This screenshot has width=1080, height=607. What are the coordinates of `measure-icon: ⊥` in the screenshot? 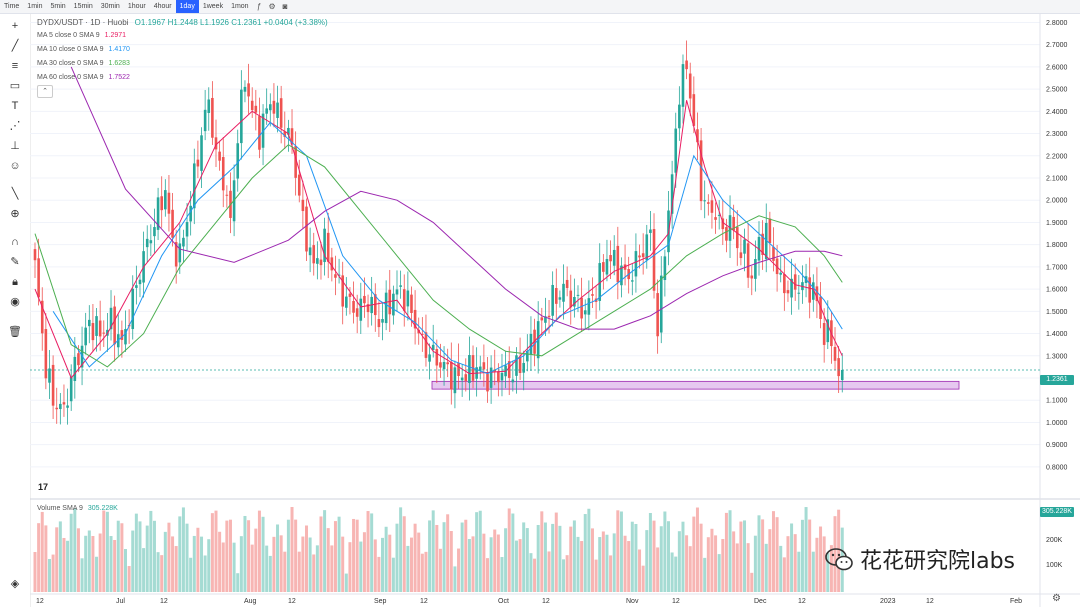 It's located at (15, 146).